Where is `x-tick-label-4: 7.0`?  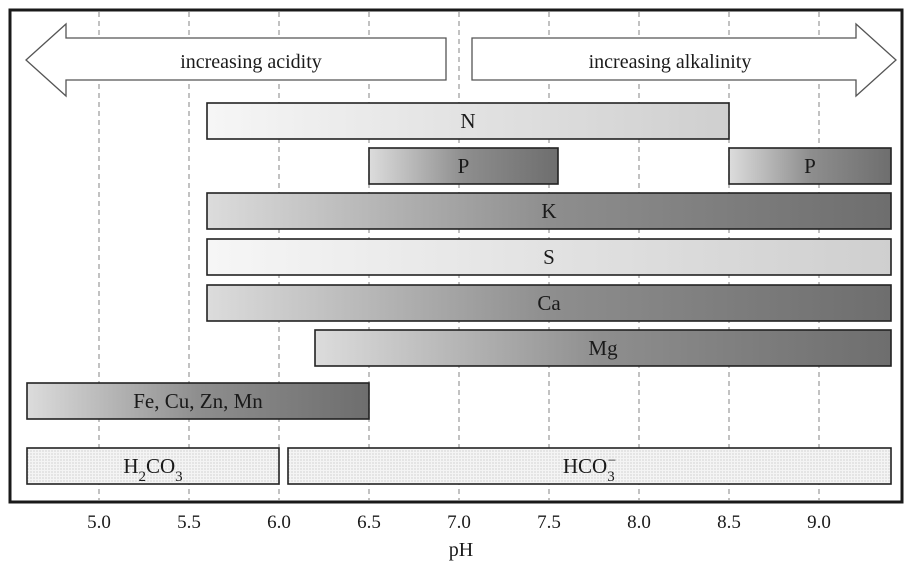
x-tick-label-4: 7.0 is located at coordinates (459, 522).